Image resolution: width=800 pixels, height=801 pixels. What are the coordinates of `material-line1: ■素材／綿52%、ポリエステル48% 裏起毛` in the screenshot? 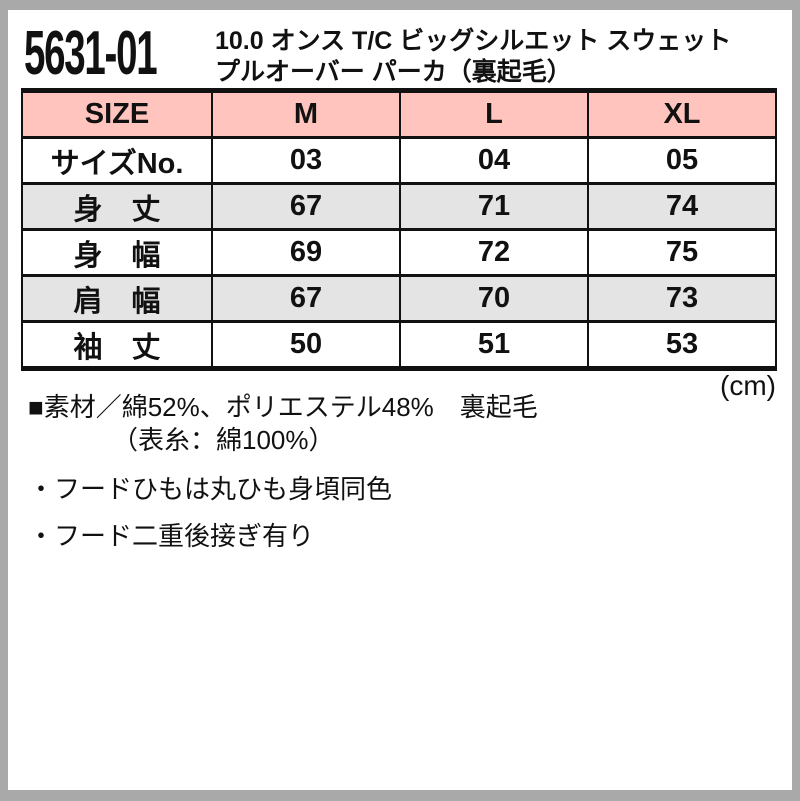 It's located at (283, 407).